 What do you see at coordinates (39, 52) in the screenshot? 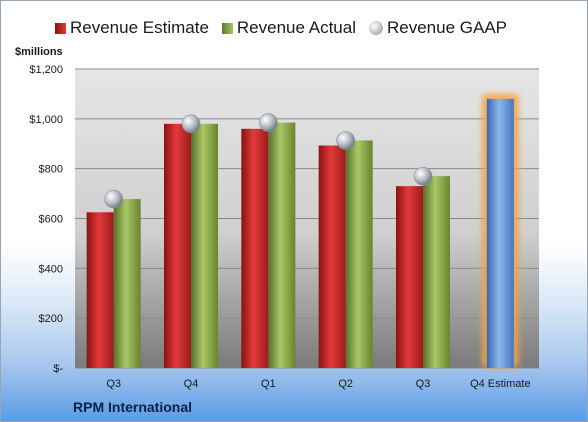
I see `y-axis-unit-label: $millions` at bounding box center [39, 52].